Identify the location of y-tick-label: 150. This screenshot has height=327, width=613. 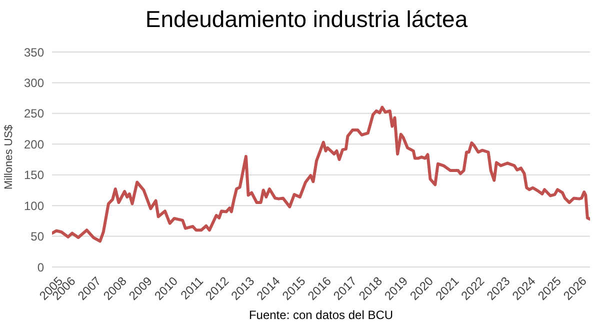
(34, 175).